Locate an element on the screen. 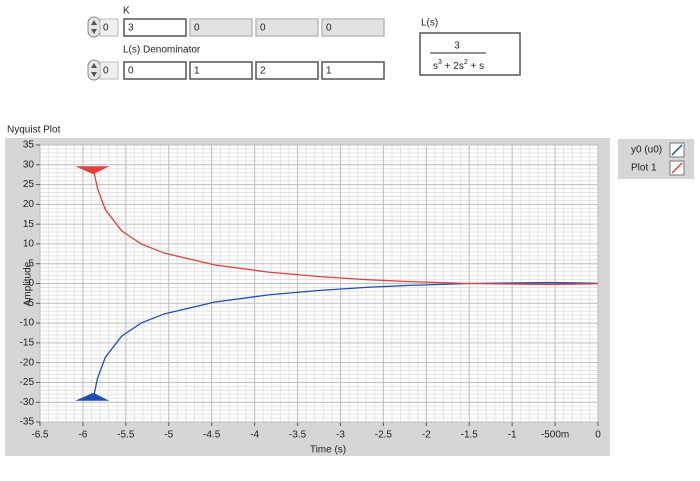  y-tick-label: -25 is located at coordinates (27, 382).